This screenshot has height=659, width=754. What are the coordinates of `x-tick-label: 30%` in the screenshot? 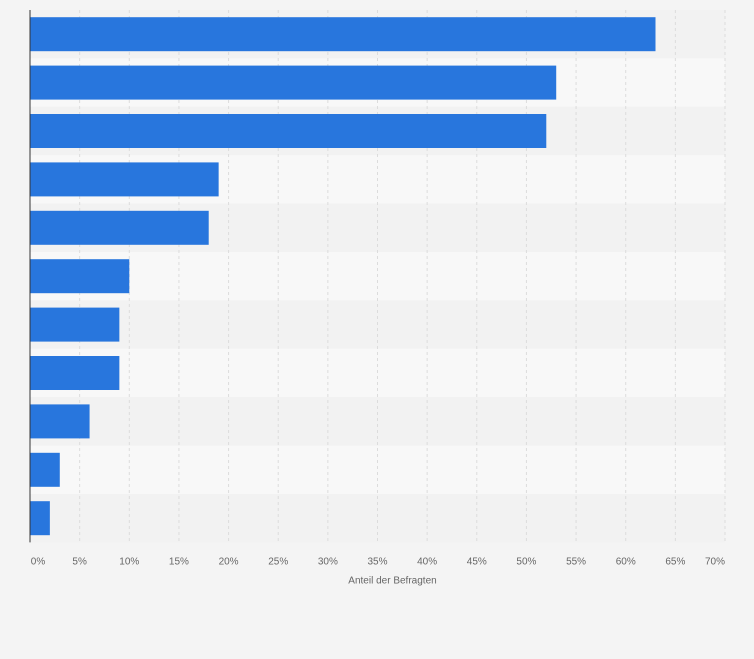 It's located at (328, 561).